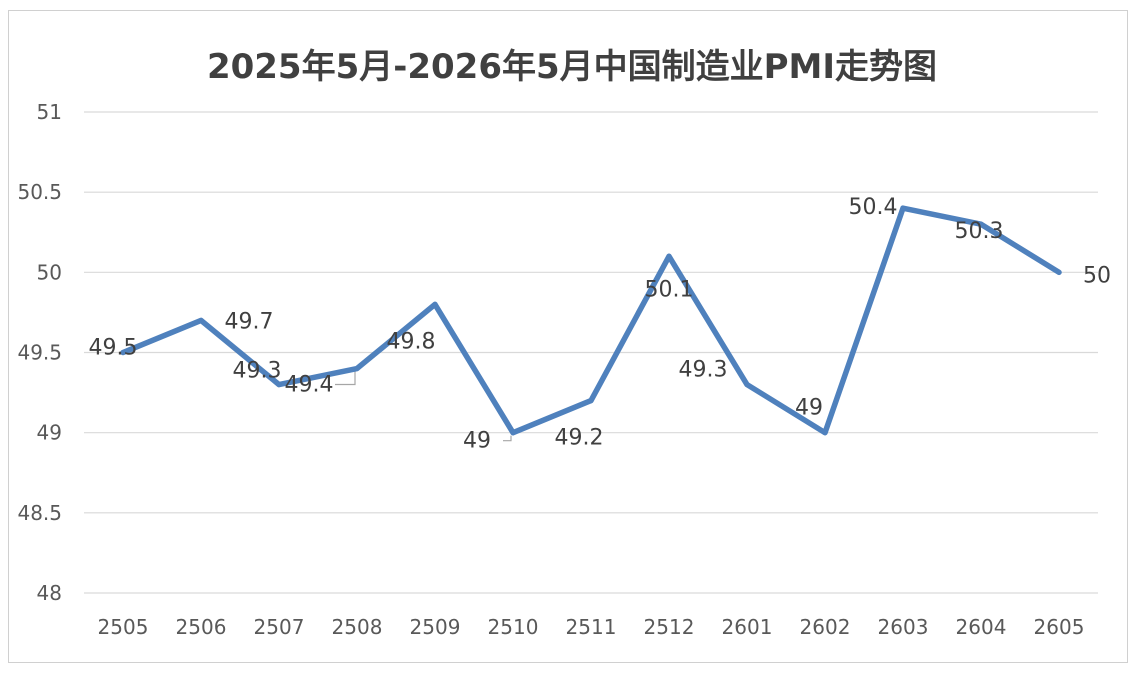  Describe the element at coordinates (477, 441) in the screenshot. I see `data-label-2510: 49` at that location.